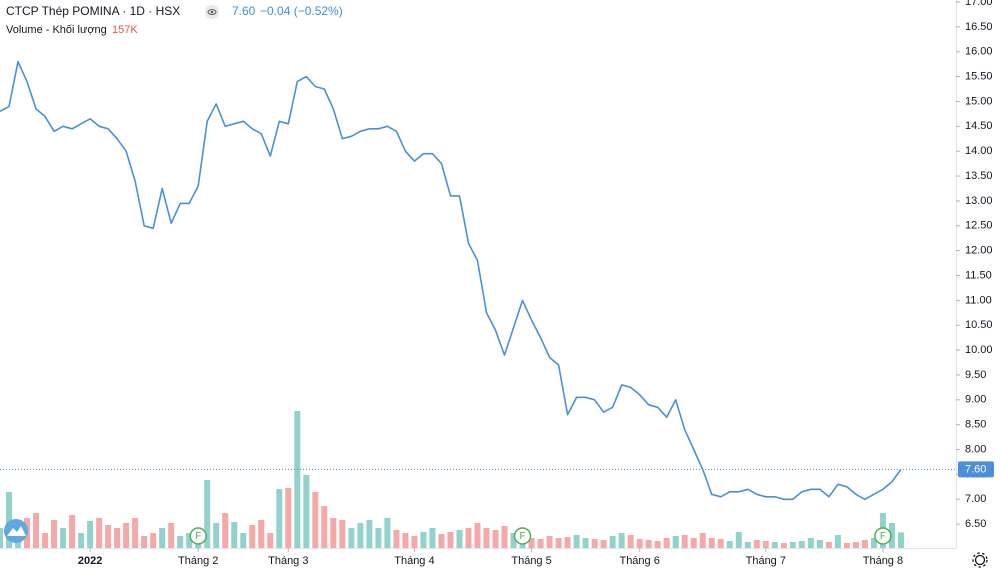 This screenshot has width=1000, height=573. I want to click on x-tick-label: 2022, so click(90, 561).